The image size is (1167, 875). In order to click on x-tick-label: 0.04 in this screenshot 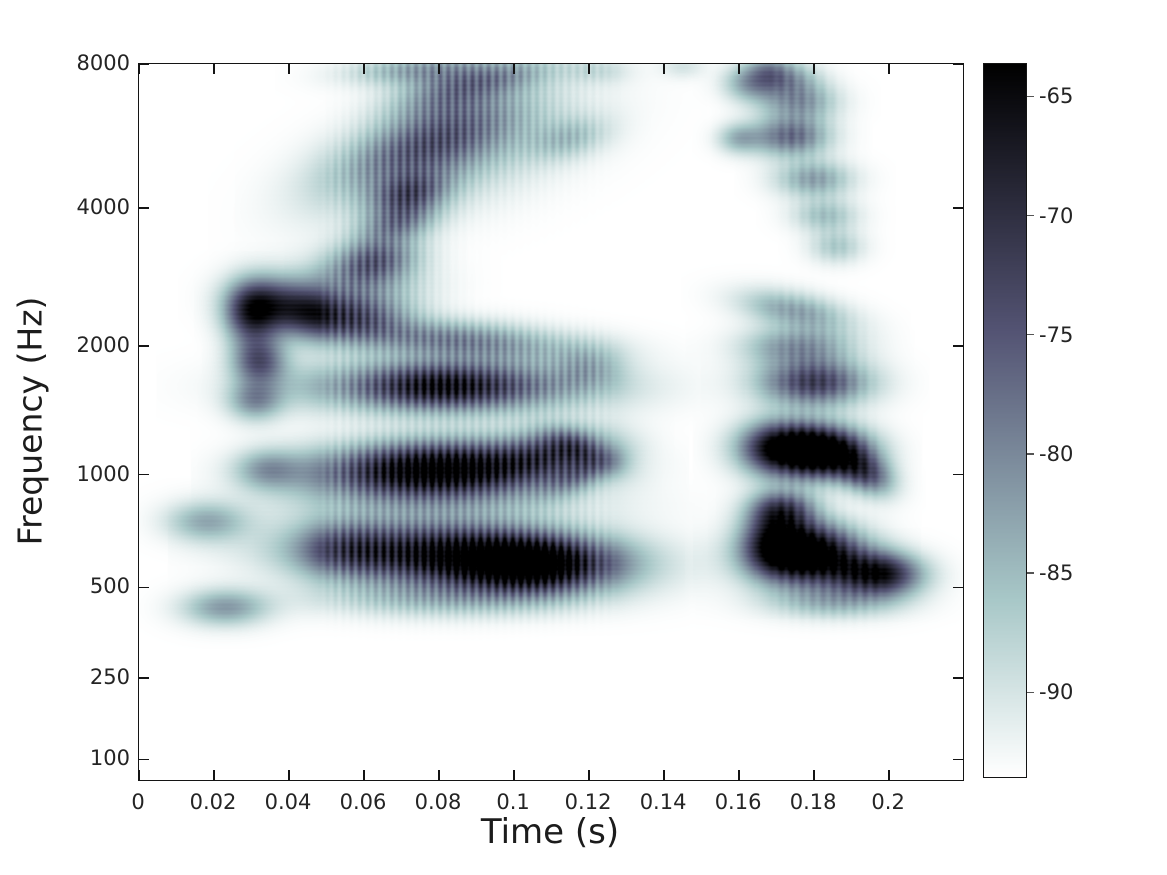, I will do `click(288, 802)`.